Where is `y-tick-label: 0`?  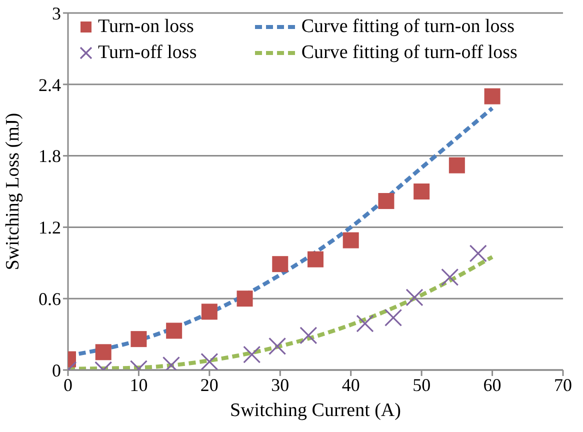 y-tick-label: 0 is located at coordinates (56, 370).